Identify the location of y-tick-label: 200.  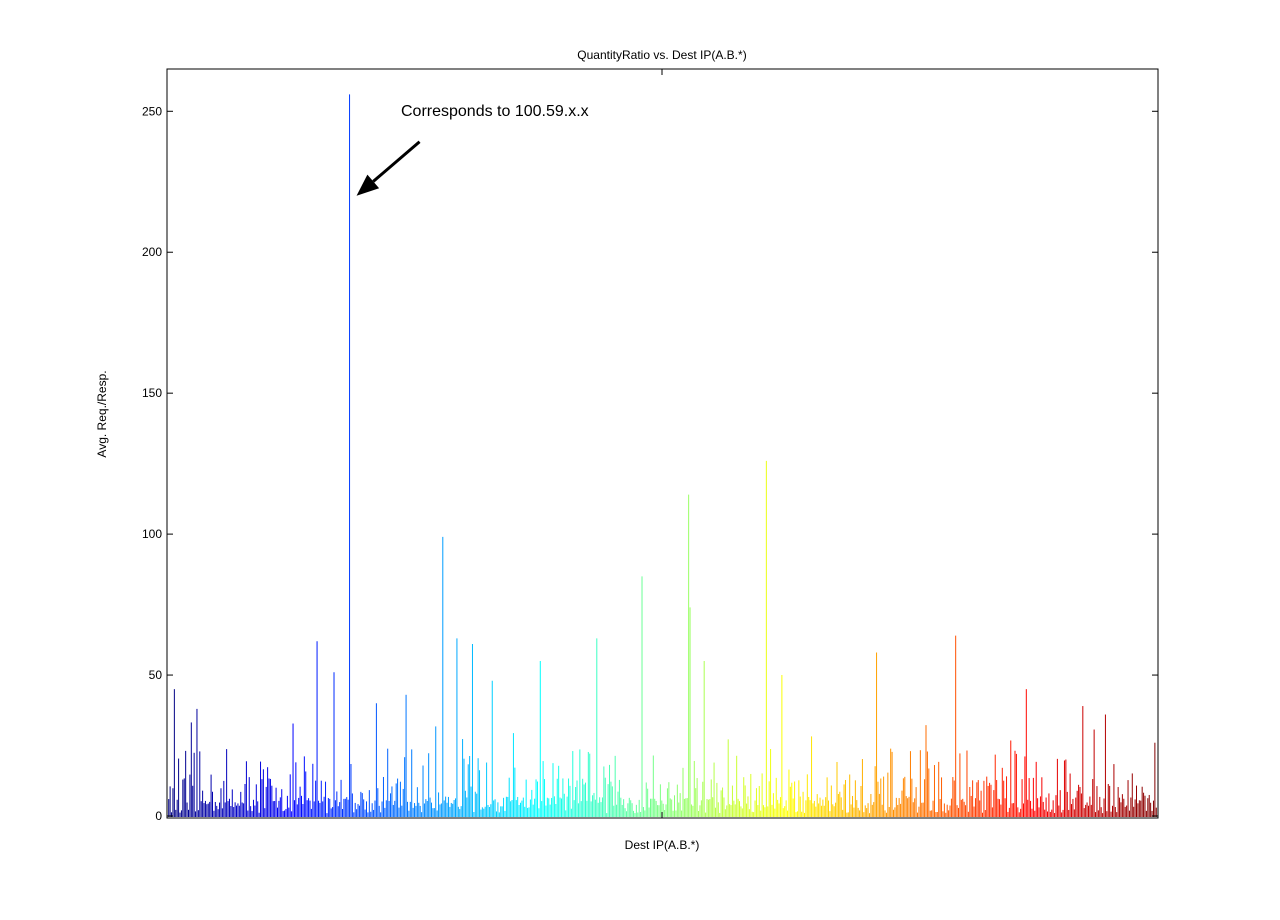
(152, 252).